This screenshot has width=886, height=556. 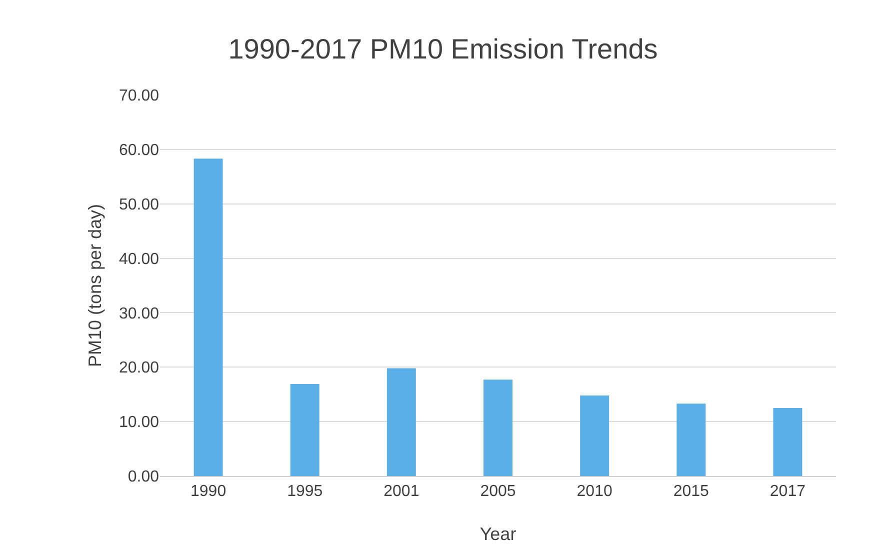 I want to click on y-tick-label: 40.00, so click(x=139, y=259).